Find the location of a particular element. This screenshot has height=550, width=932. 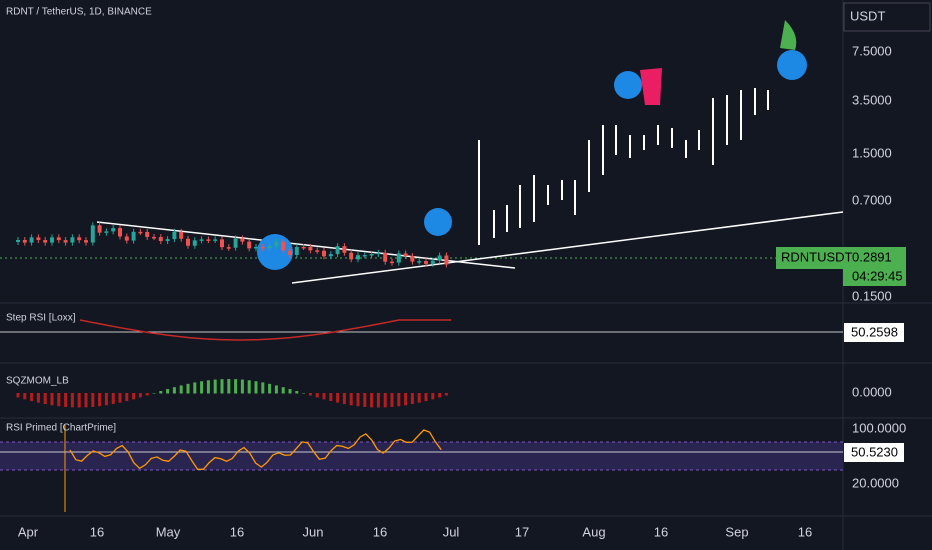

indicator-upper: 100.0000 is located at coordinates (879, 427).